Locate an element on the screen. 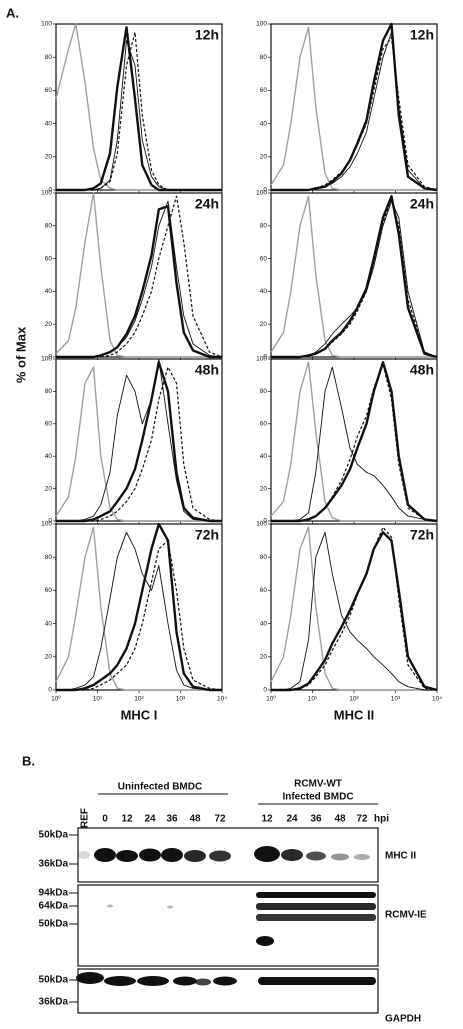 This screenshot has height=1029, width=463. blot-bands is located at coordinates (226, 916).